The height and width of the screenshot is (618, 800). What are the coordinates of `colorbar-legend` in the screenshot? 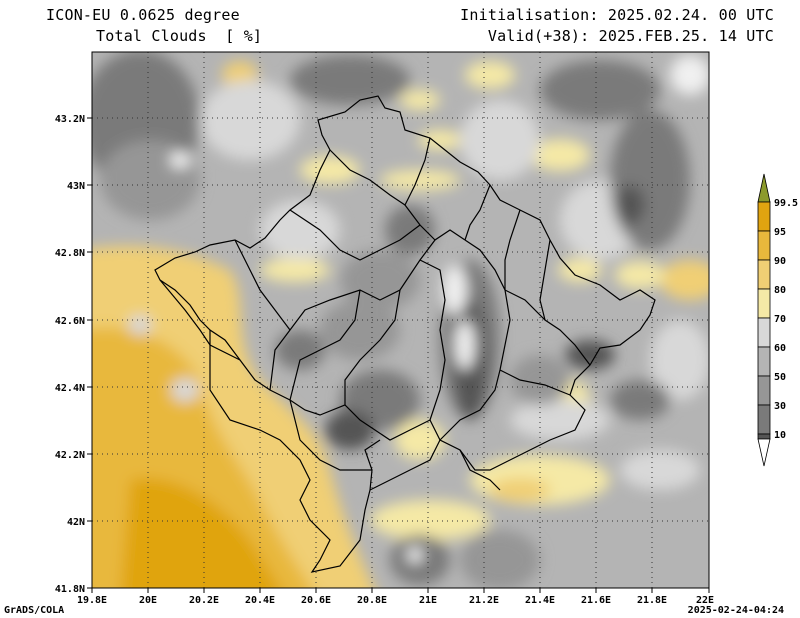 It's located at (764, 320).